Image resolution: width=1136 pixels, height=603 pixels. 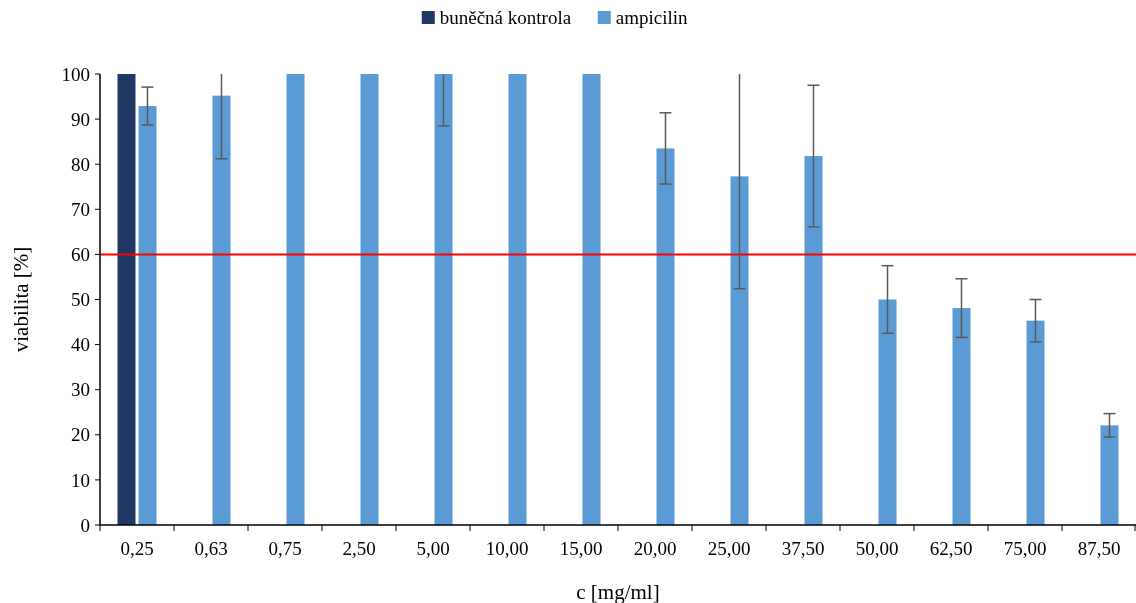 I want to click on y-tick-label: 40, so click(x=80, y=345).